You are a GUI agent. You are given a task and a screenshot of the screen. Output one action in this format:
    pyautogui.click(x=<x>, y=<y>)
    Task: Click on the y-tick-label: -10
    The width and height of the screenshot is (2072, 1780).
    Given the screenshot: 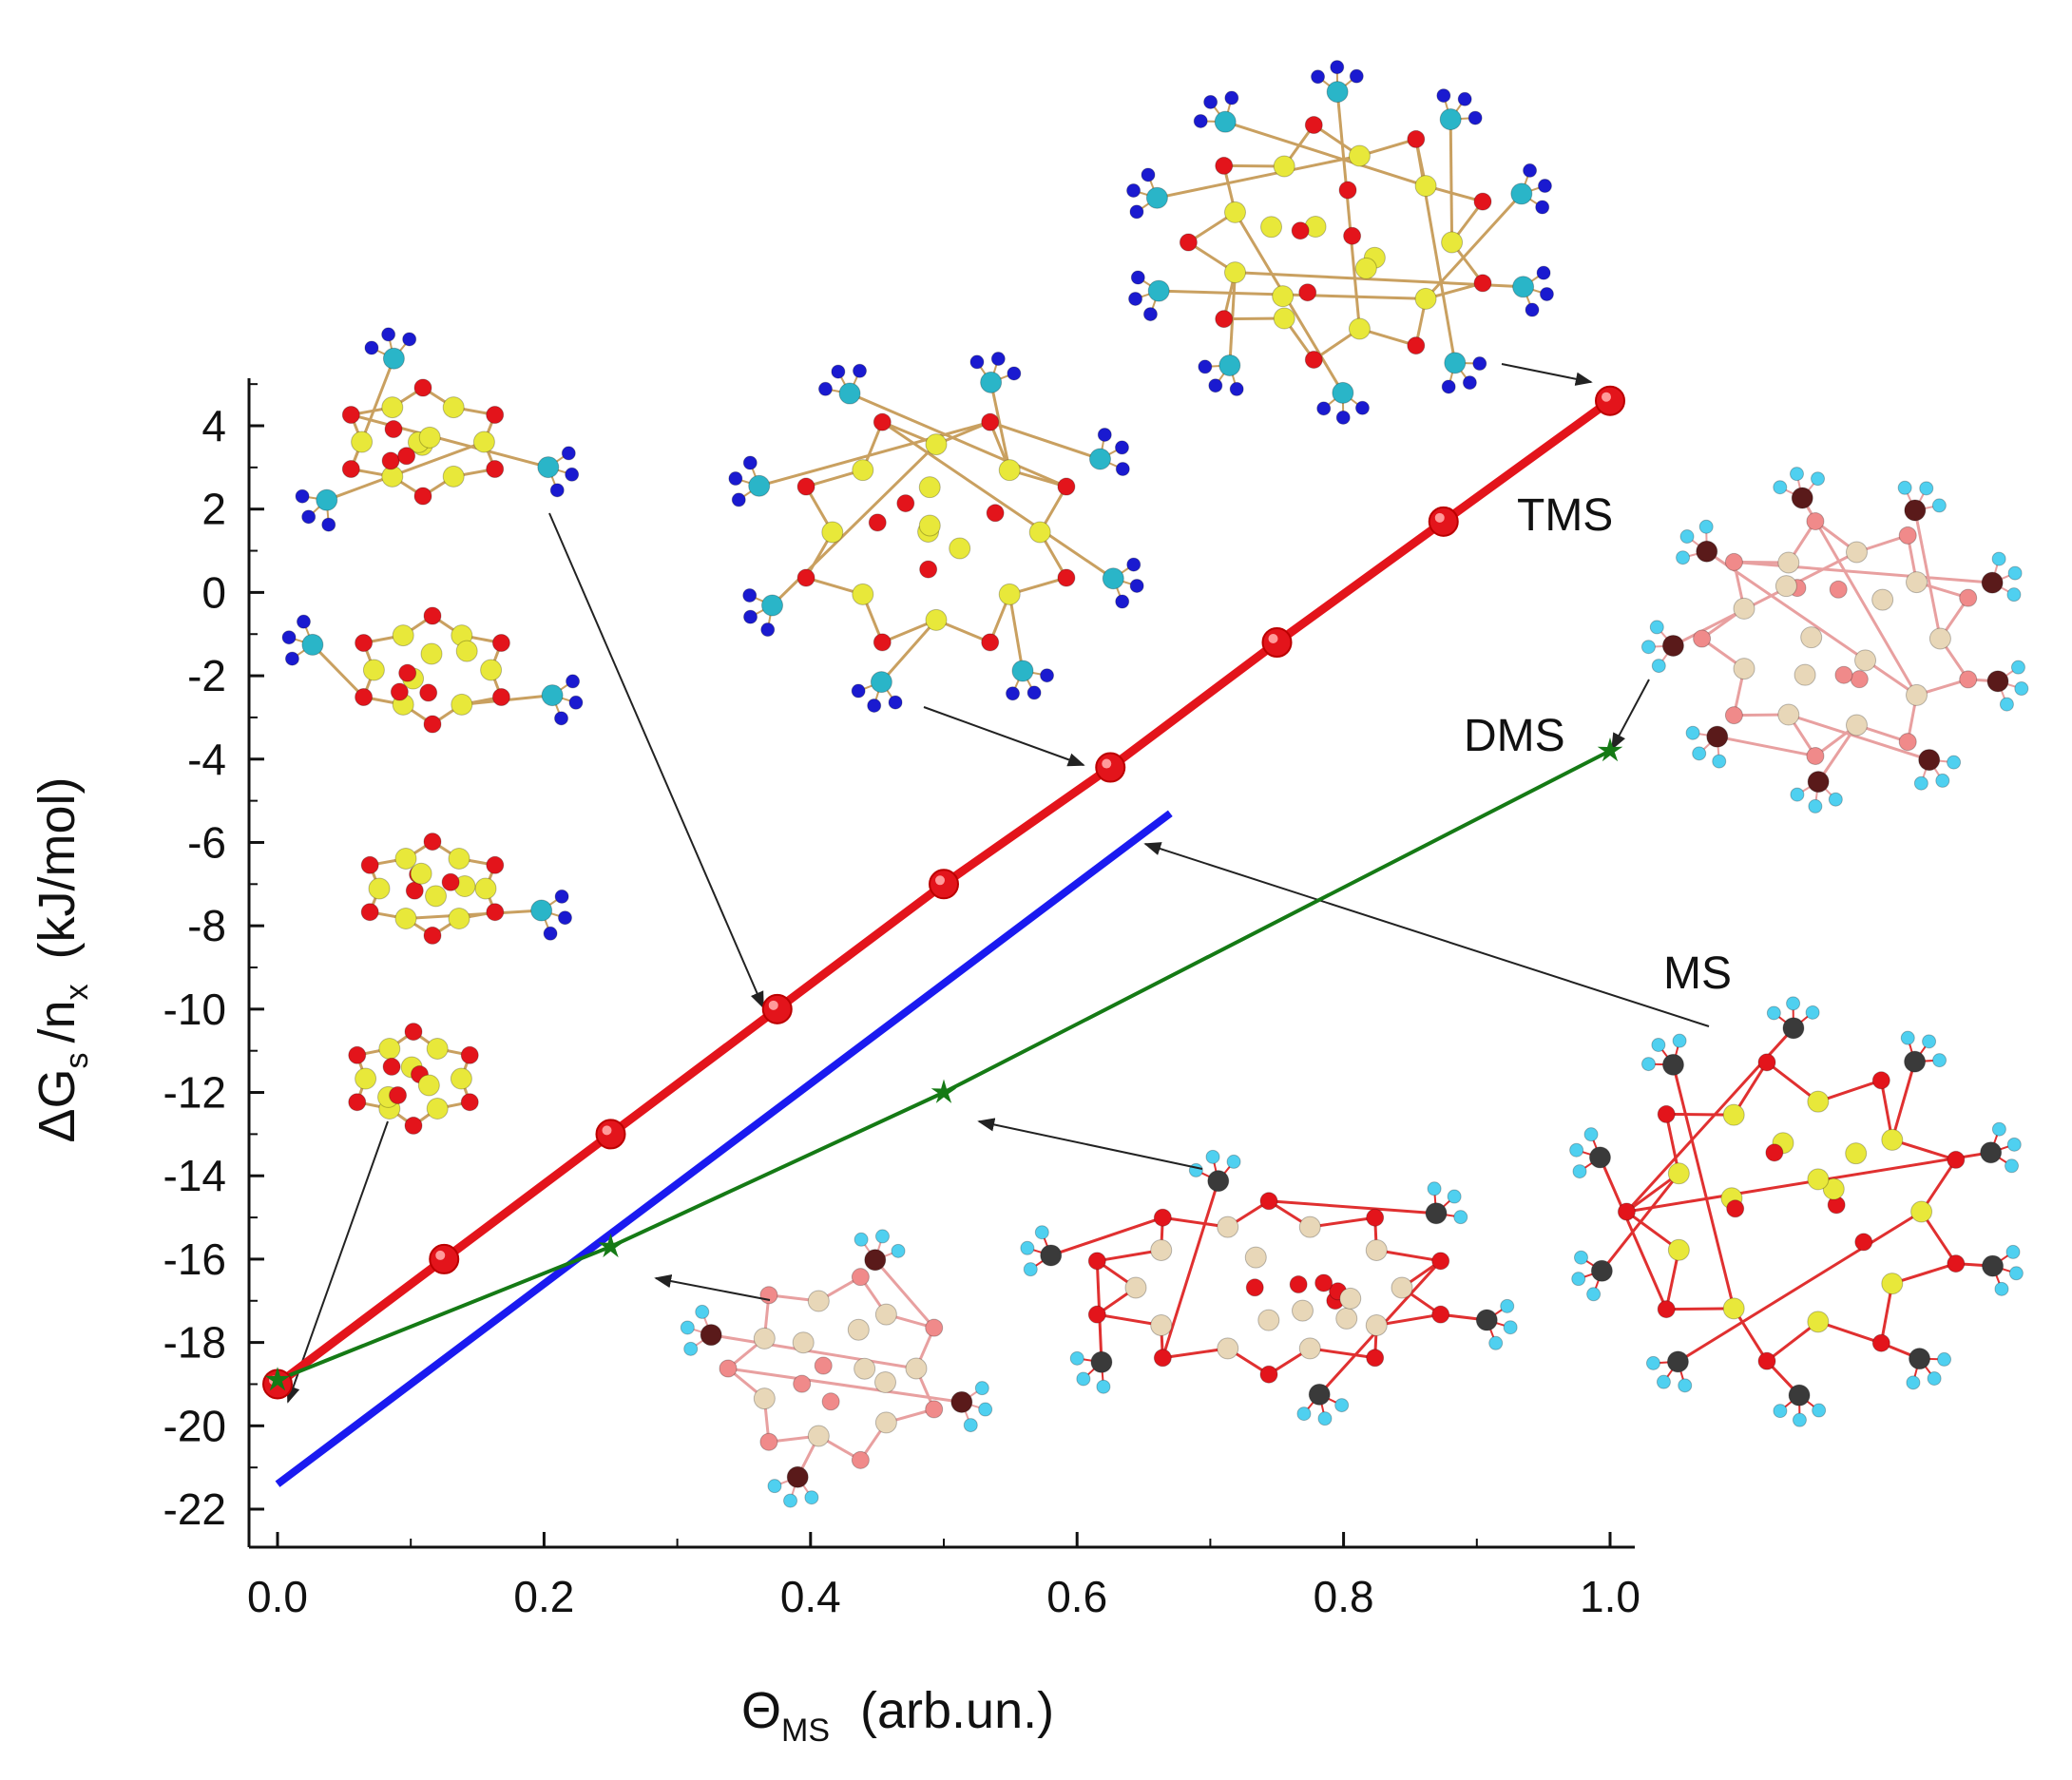 What is the action you would take?
    pyautogui.click(x=195, y=1009)
    